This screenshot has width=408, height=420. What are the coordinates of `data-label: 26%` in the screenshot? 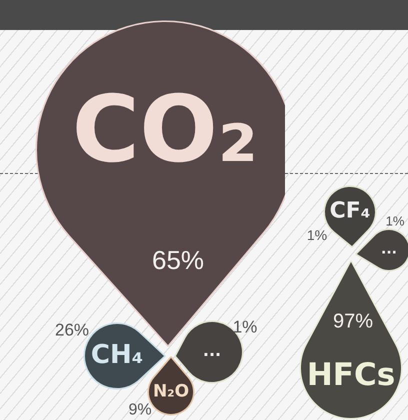 It's located at (72, 330).